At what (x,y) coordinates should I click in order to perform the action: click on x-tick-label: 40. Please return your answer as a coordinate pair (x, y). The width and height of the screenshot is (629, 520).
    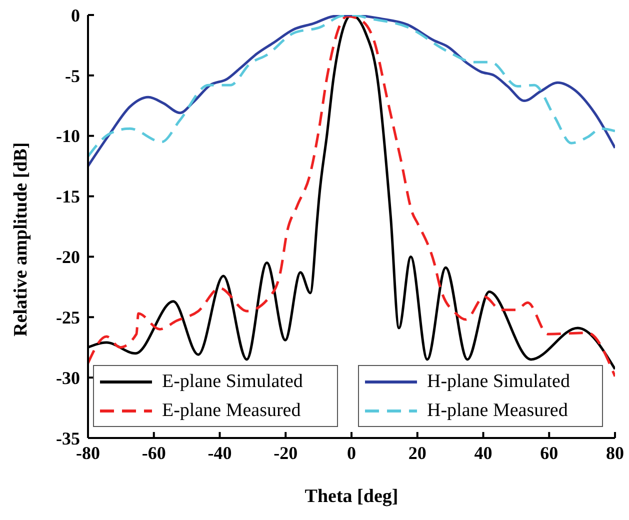
    Looking at the image, I should click on (483, 452).